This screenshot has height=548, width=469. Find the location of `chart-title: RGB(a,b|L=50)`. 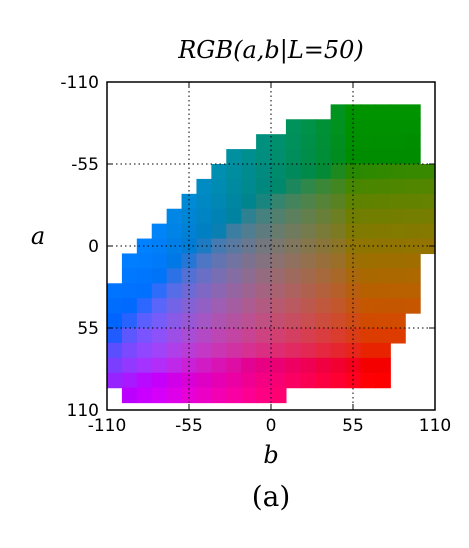

chart-title: RGB(a,b|L=50) is located at coordinates (270, 50).